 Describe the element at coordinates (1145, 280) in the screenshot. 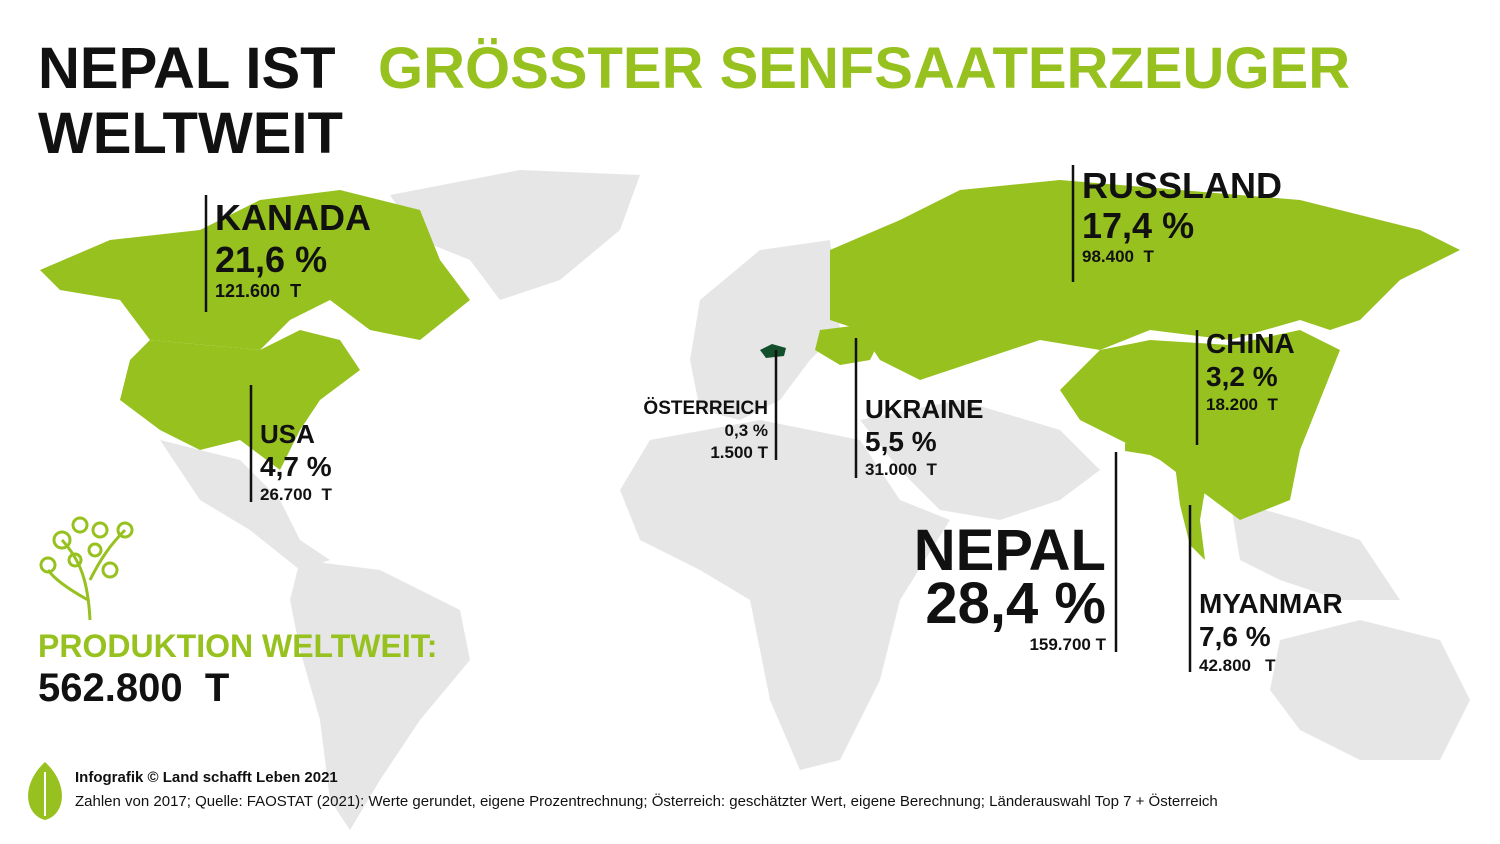

I see `russia` at that location.